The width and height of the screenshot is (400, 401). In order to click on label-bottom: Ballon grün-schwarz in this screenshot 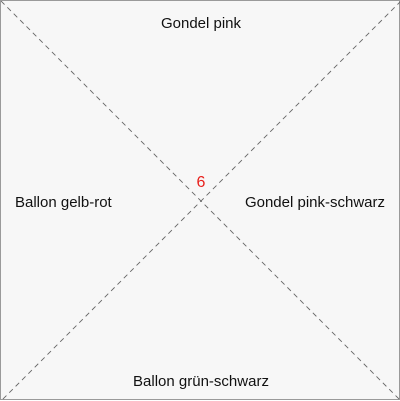, I will do `click(201, 381)`.